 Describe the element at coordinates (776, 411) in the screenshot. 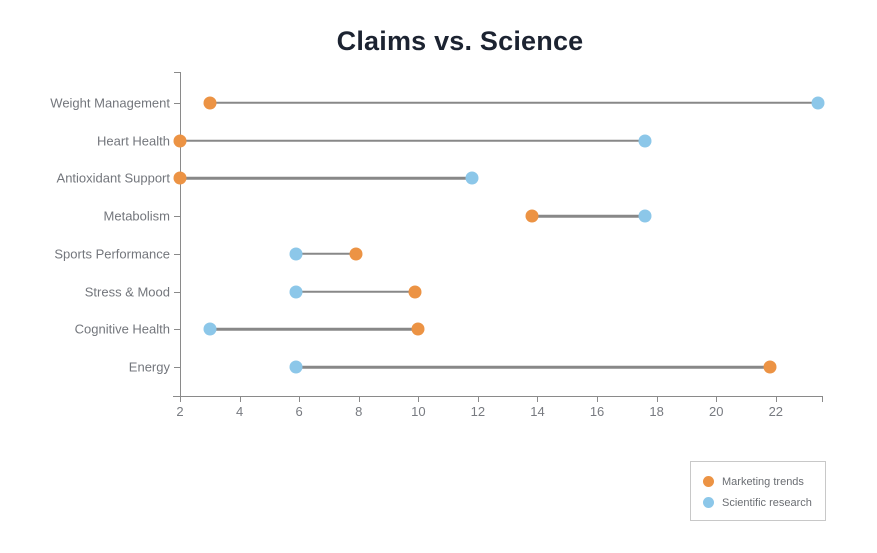

I see `x-tick-label: 22` at that location.